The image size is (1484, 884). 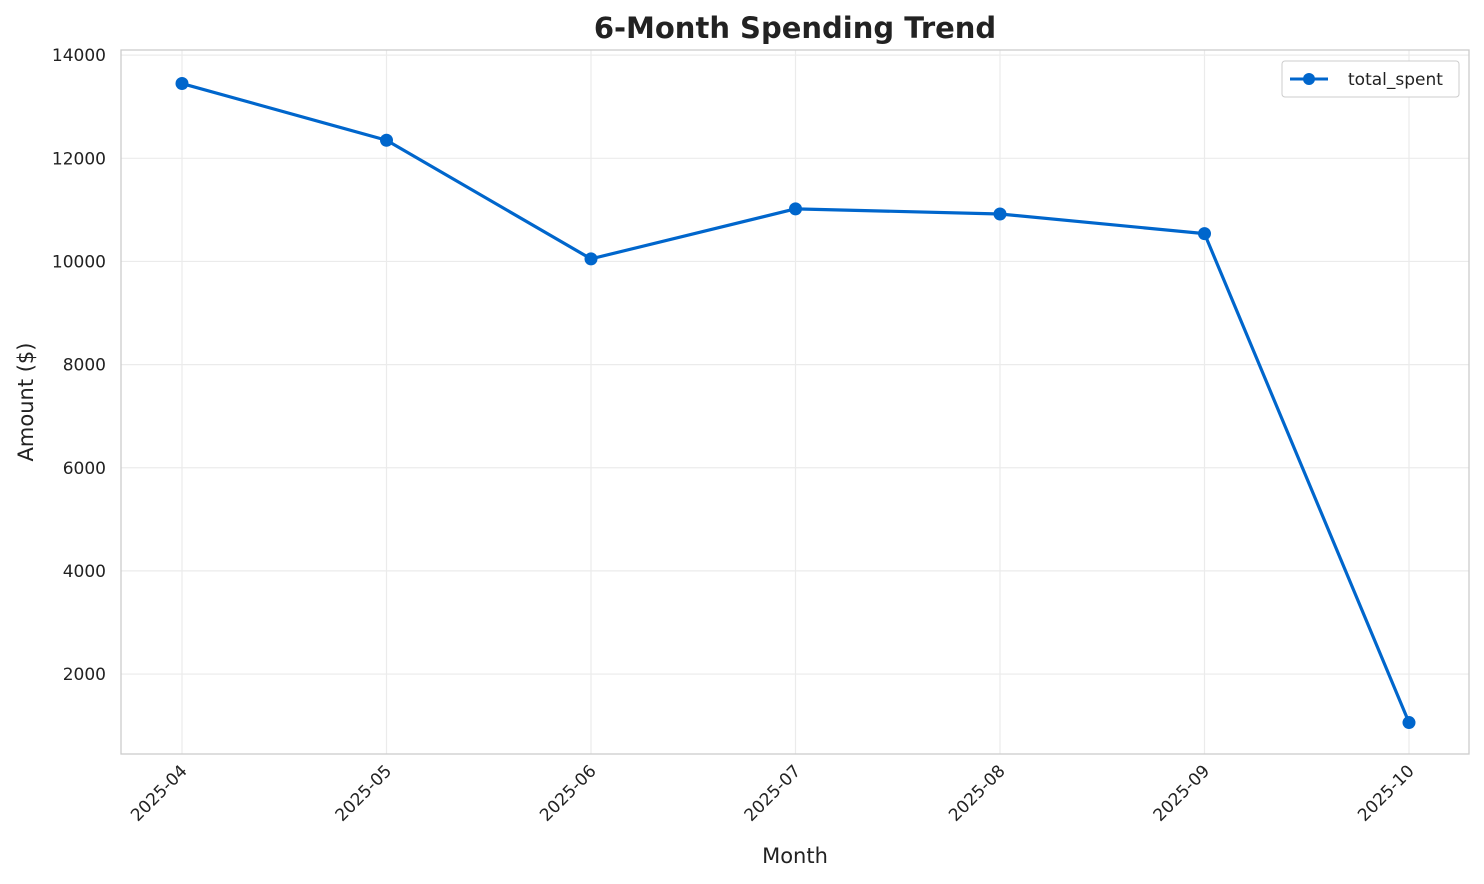 I want to click on y-tick-label: 6000, so click(x=84, y=469).